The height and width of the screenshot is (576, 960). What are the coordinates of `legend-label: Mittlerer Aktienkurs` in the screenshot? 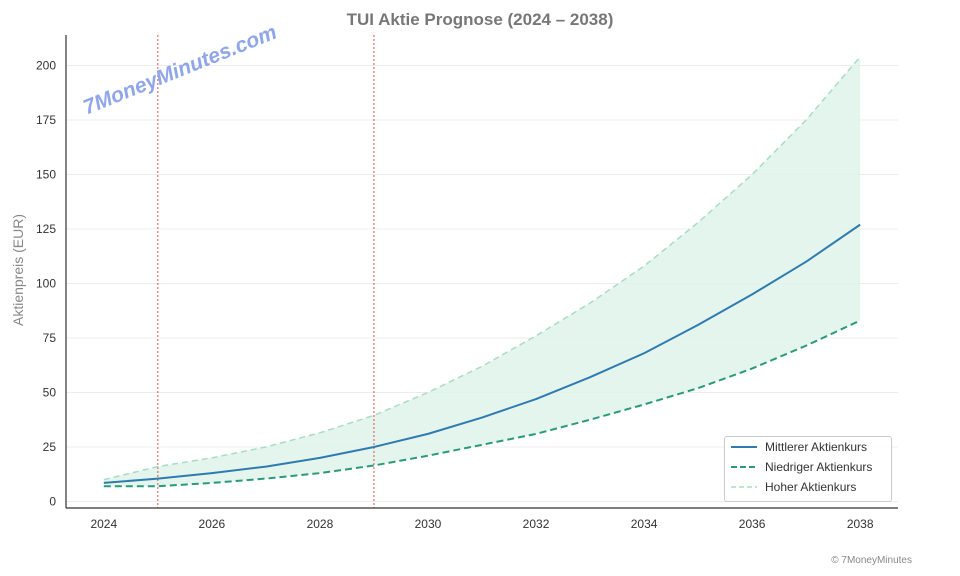 It's located at (816, 447).